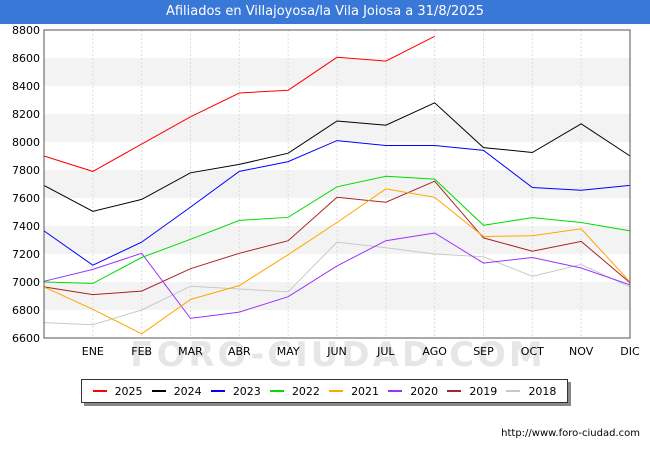 The width and height of the screenshot is (650, 450). I want to click on y-tick-label: 7200, so click(26, 254).